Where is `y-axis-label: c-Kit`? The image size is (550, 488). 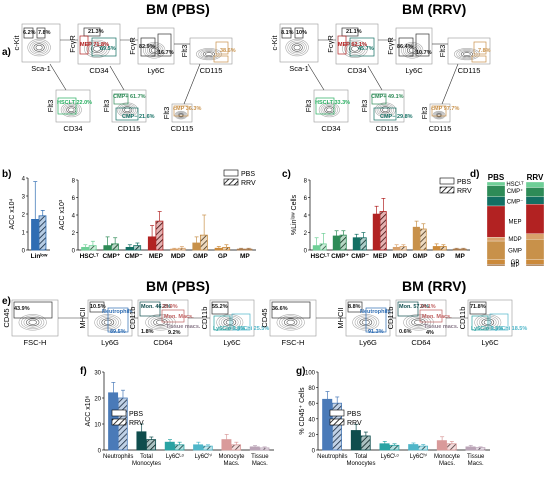
y-axis-label: c-Kit is located at coordinates (16, 43).